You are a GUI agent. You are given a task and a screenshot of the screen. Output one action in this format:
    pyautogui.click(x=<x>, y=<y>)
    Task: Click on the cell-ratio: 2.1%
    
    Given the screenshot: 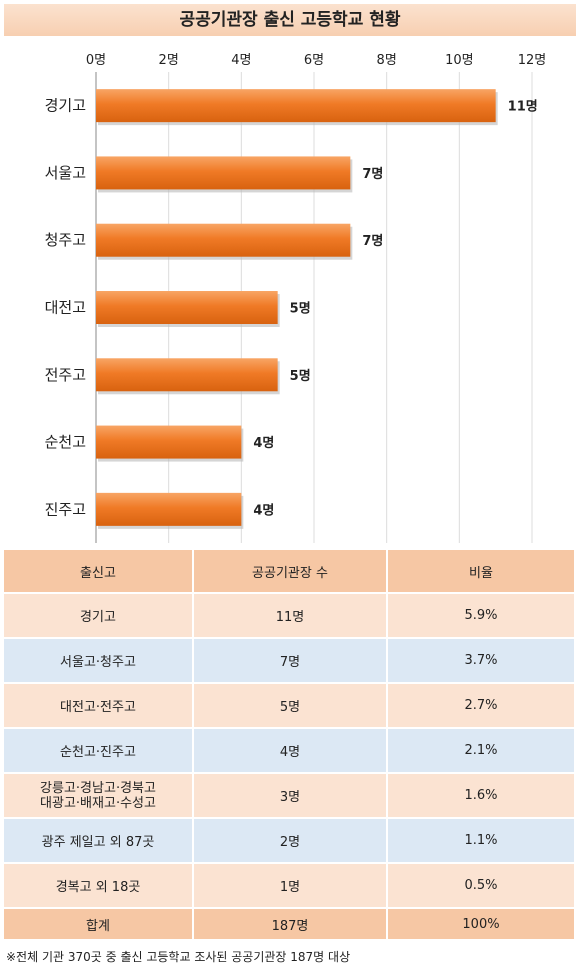 What is the action you would take?
    pyautogui.click(x=482, y=751)
    